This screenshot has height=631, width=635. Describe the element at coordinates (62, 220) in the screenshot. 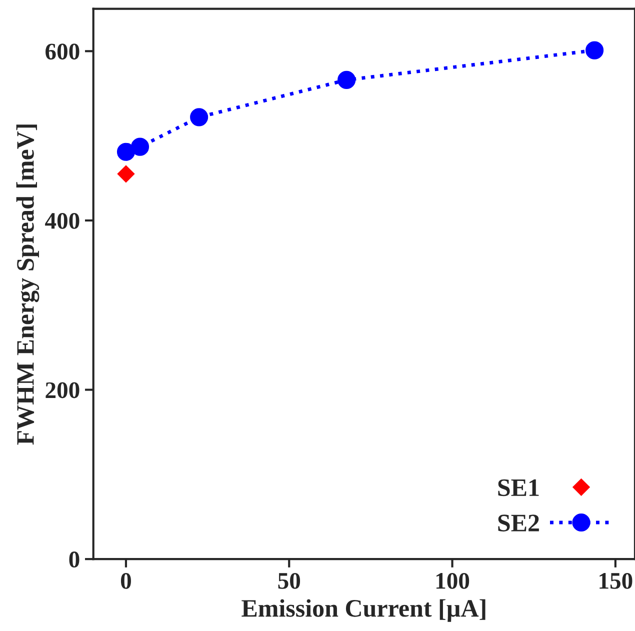

I see `y-tick-label: 400` at that location.